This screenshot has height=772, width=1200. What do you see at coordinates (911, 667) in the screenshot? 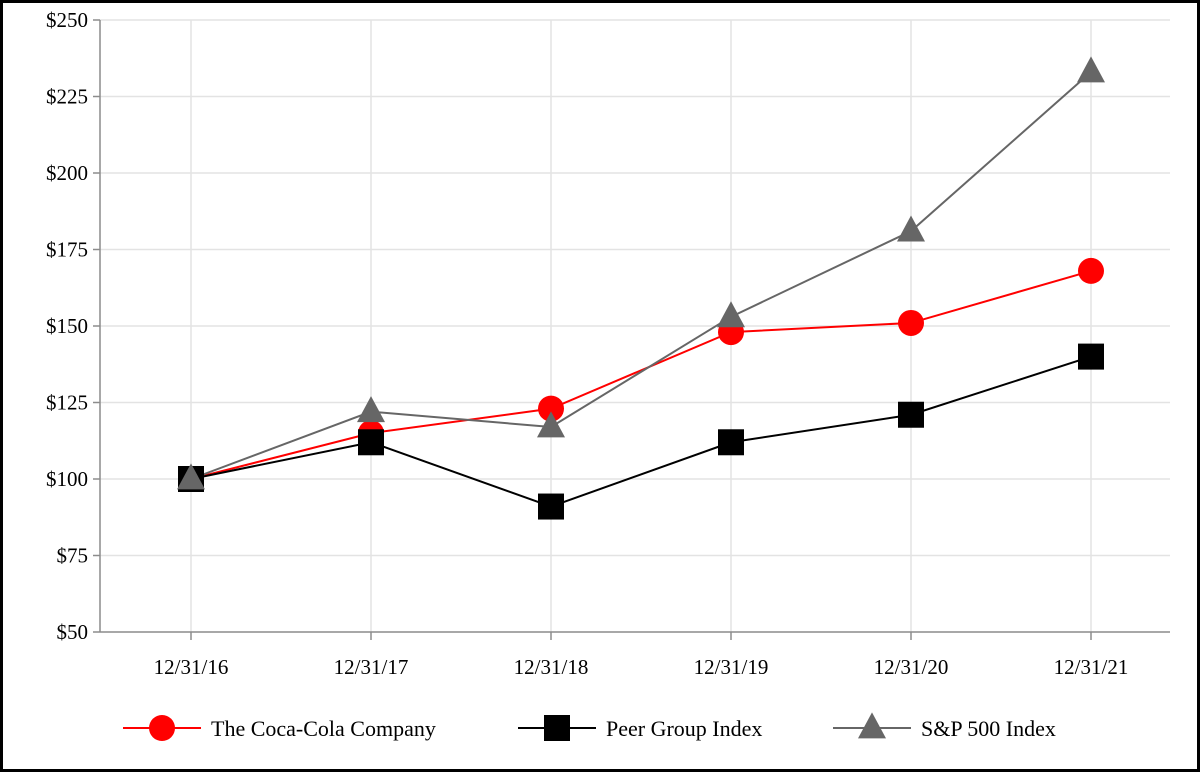
I see `x-tick-label: 12/31/20` at bounding box center [911, 667].